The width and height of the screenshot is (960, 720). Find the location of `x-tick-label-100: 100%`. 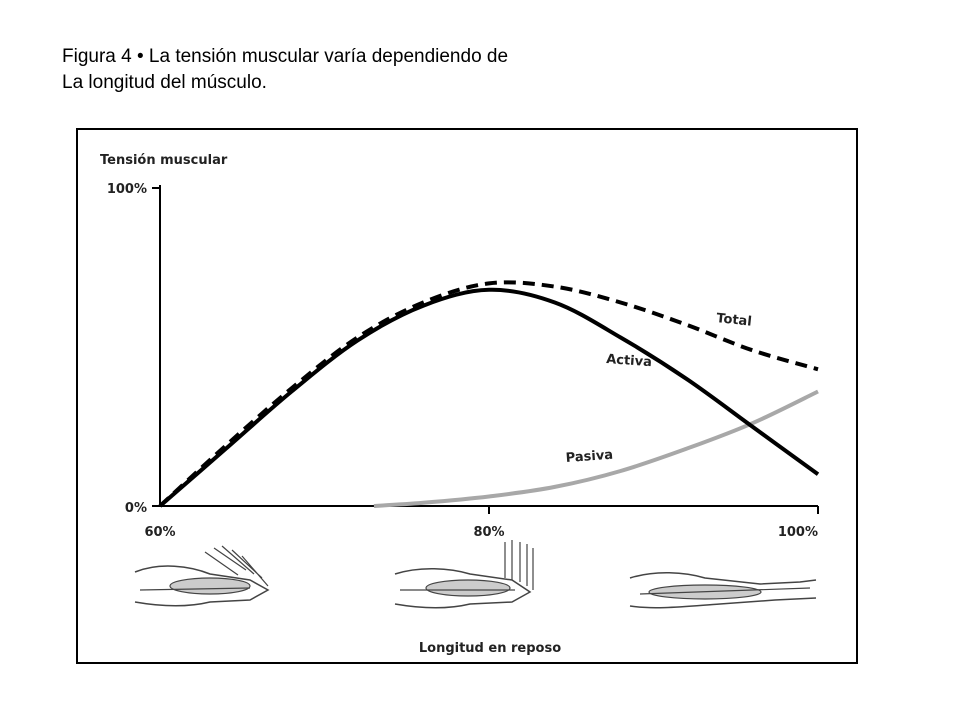

x-tick-label-100: 100% is located at coordinates (798, 532).